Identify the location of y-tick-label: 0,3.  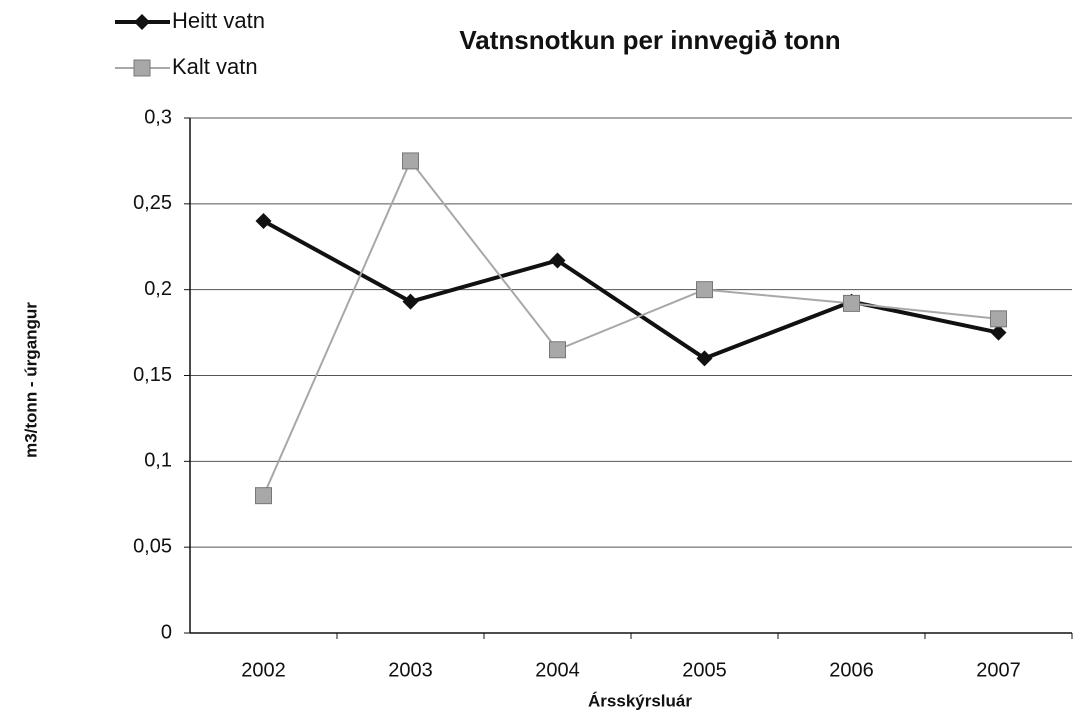
(158, 117).